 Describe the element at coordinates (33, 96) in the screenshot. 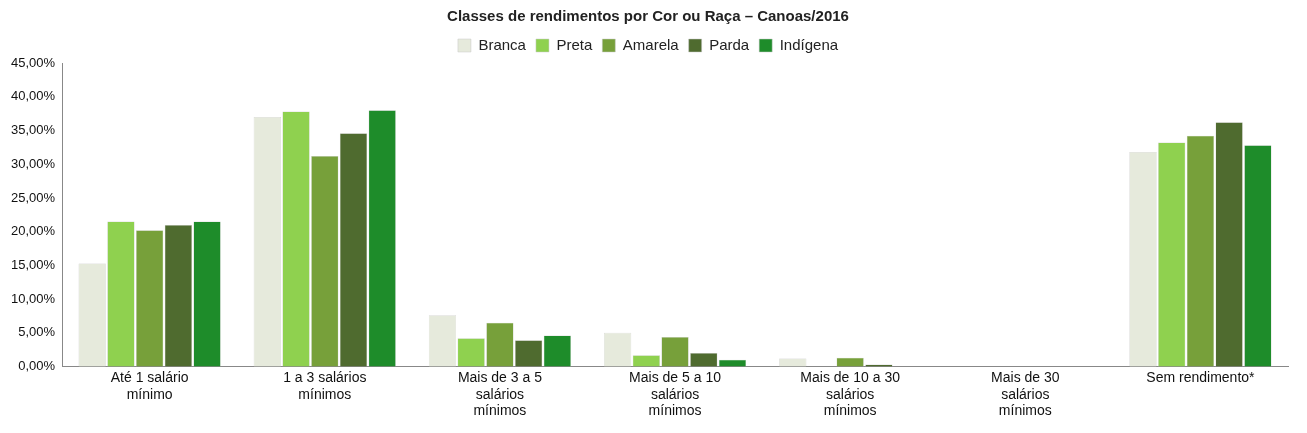

I see `y-tick-label: 40,00%` at that location.